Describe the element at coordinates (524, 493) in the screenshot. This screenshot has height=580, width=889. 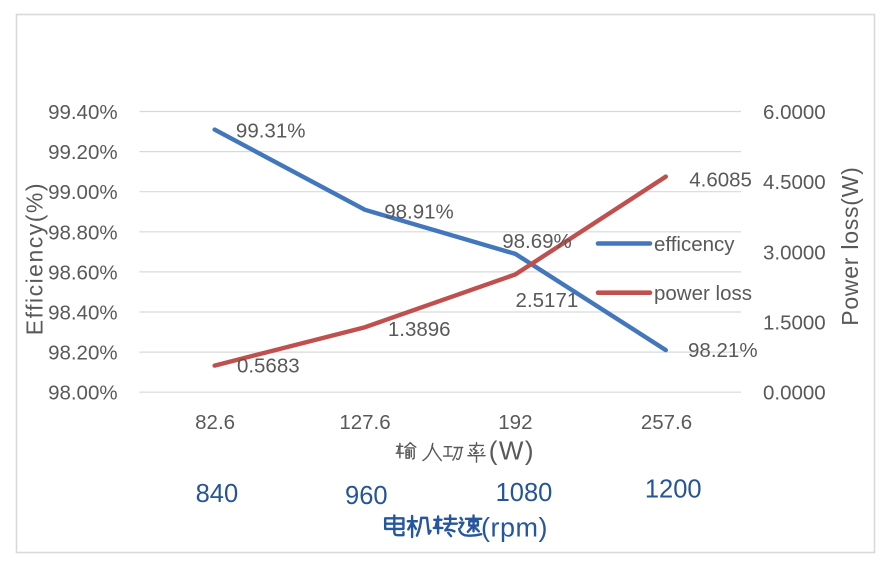
I see `svg-text: 1080` at that location.